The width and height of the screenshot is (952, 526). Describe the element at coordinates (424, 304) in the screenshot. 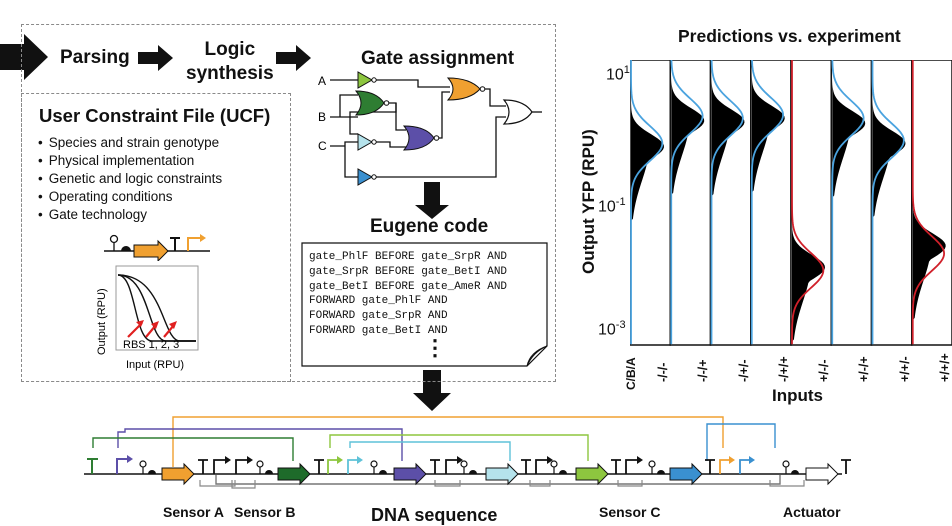

I see `eugene-code-box` at that location.